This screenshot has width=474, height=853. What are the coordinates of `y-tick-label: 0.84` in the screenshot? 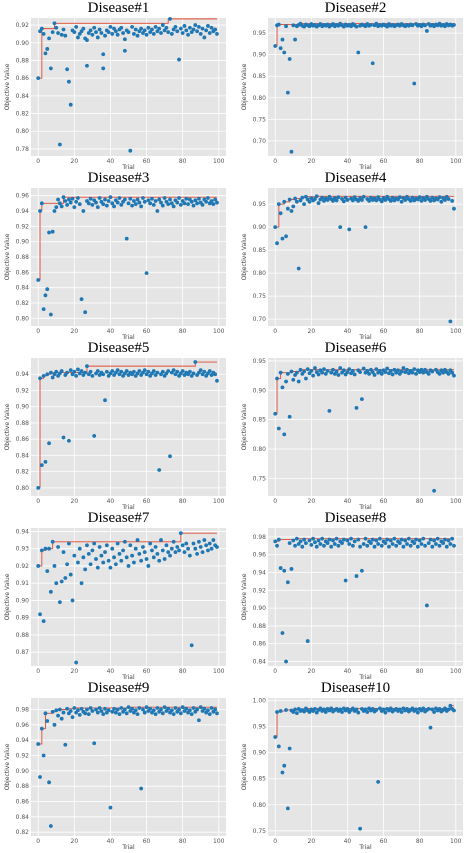 It's located at (23, 96).